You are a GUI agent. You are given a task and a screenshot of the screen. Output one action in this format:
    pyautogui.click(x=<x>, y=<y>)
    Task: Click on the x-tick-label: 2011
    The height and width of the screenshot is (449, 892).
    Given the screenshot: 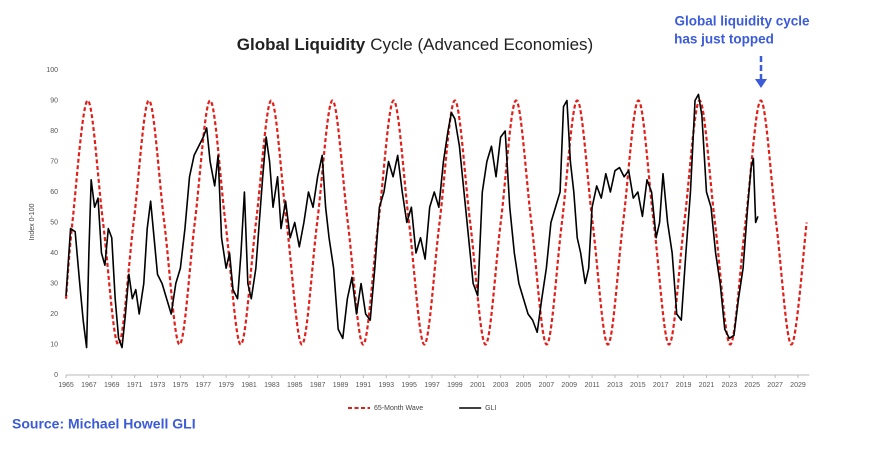 What is the action you would take?
    pyautogui.click(x=592, y=385)
    